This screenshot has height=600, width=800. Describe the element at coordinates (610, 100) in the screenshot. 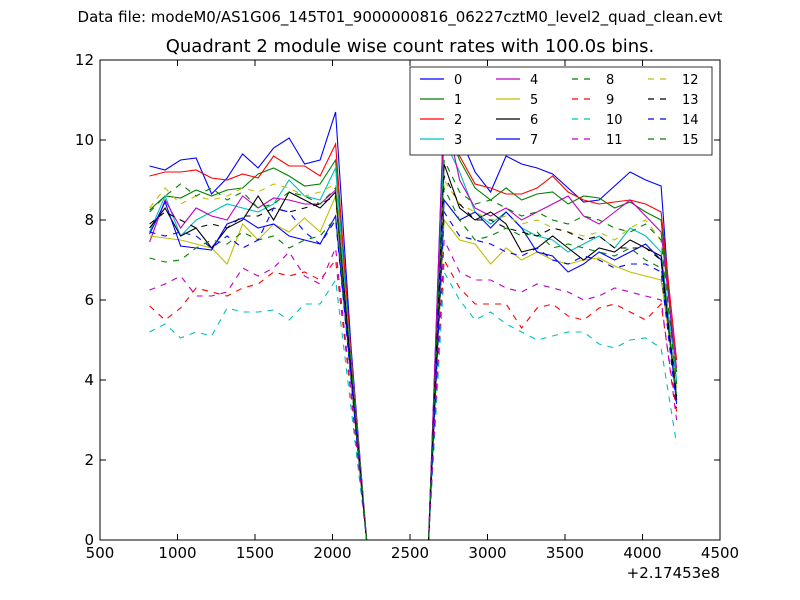

I see `legend-label-9: 9` at that location.